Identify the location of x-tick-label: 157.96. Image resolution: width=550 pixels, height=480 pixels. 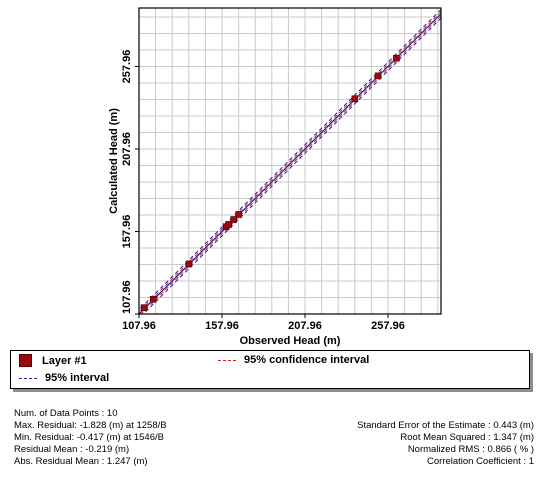
(222, 326).